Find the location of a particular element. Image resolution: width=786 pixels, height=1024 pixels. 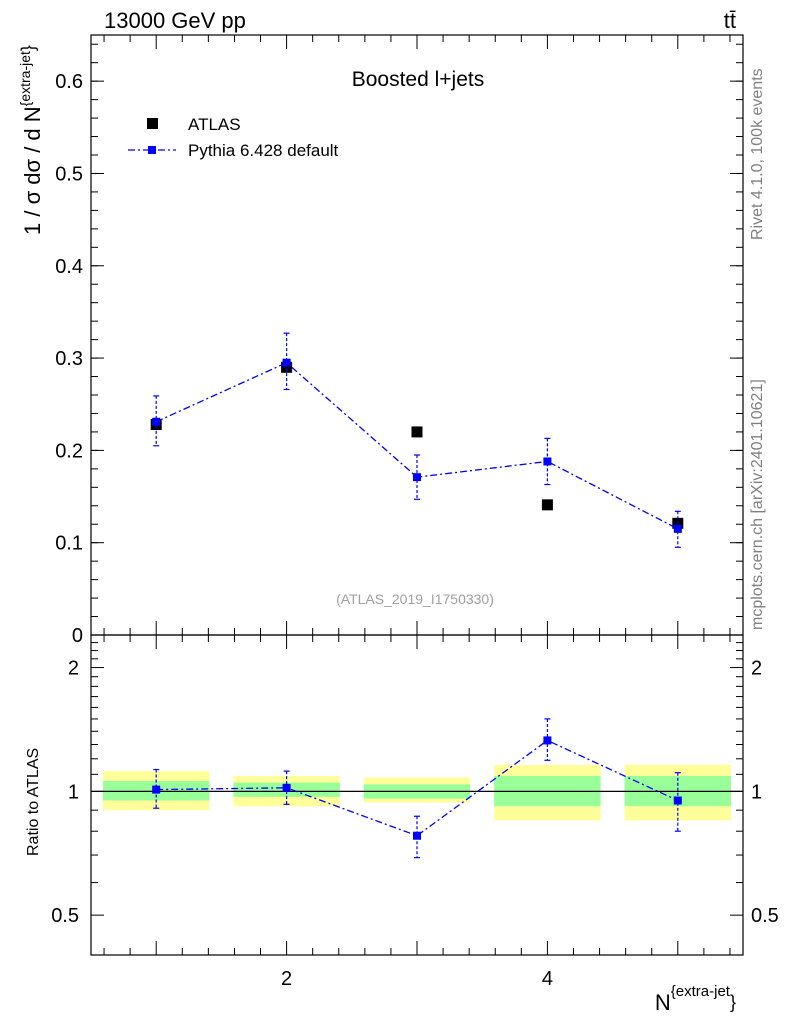

main-ytick-label: 0.5 is located at coordinates (69, 174).